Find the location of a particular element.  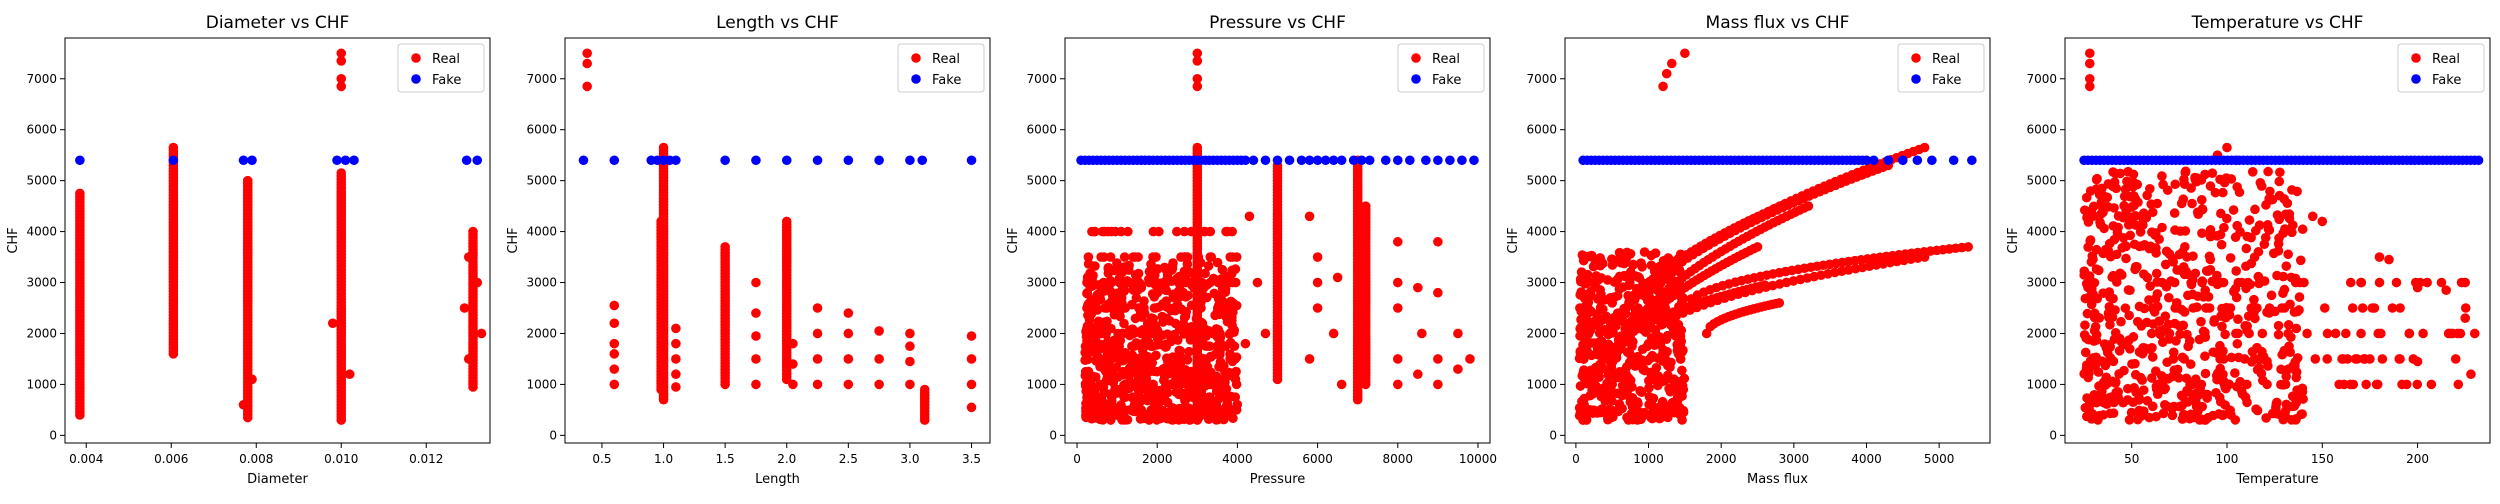

y-axis-label: CHF is located at coordinates (2013, 240).